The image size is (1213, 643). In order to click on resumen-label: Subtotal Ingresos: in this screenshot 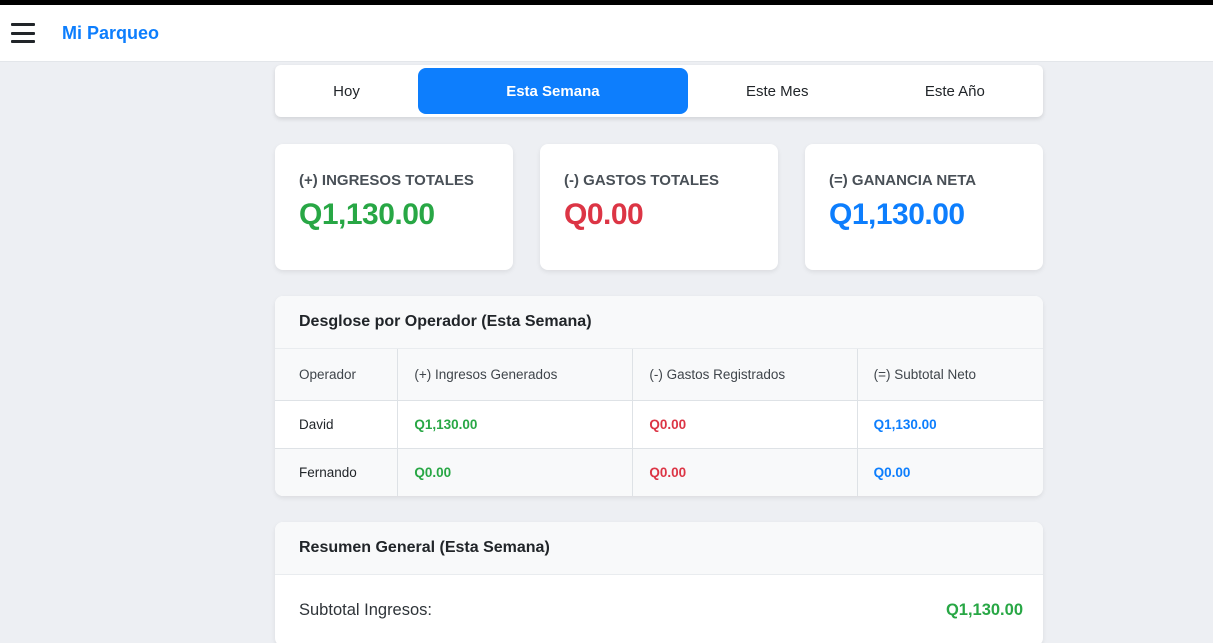, I will do `click(365, 610)`.